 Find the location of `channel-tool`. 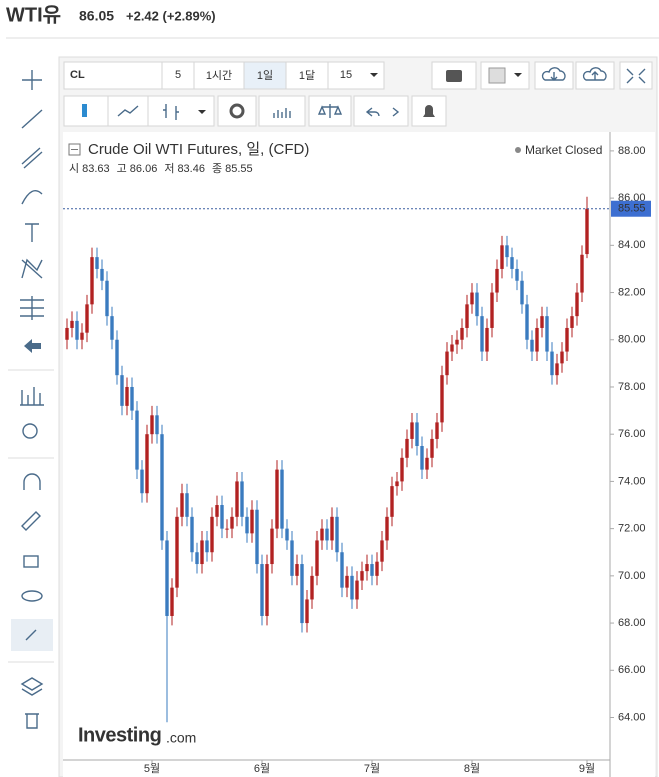

channel-tool is located at coordinates (32, 158).